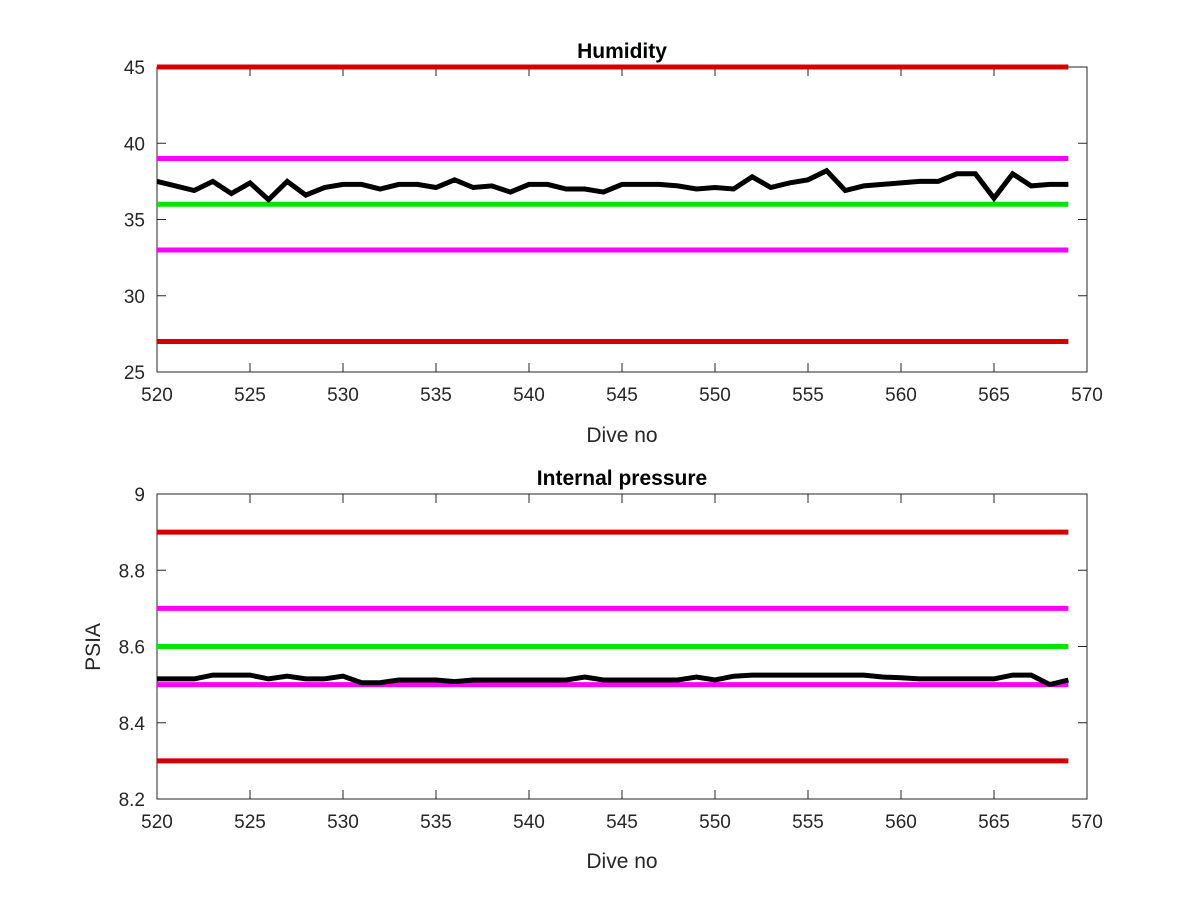 This screenshot has height=900, width=1200. I want to click on humidity-series, so click(612, 185).